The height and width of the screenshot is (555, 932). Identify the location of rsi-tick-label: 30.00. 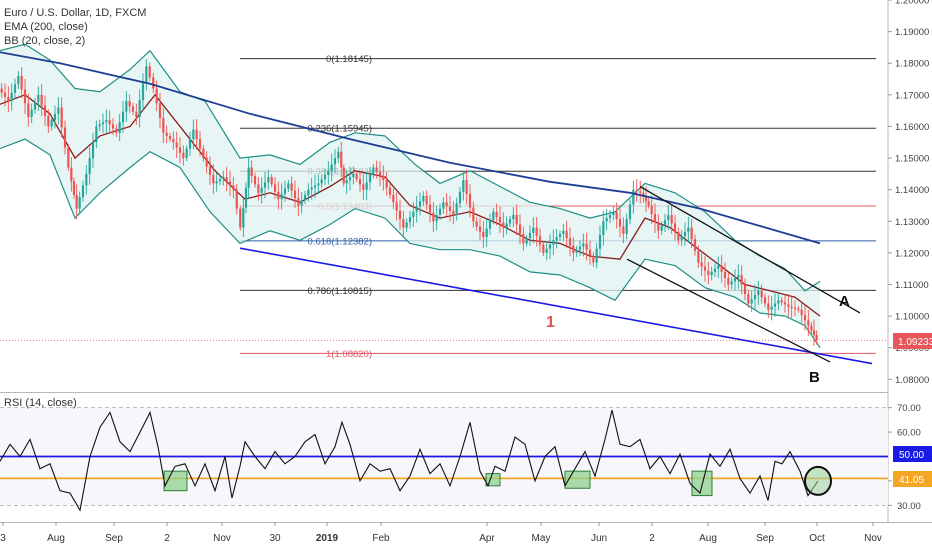
(909, 506).